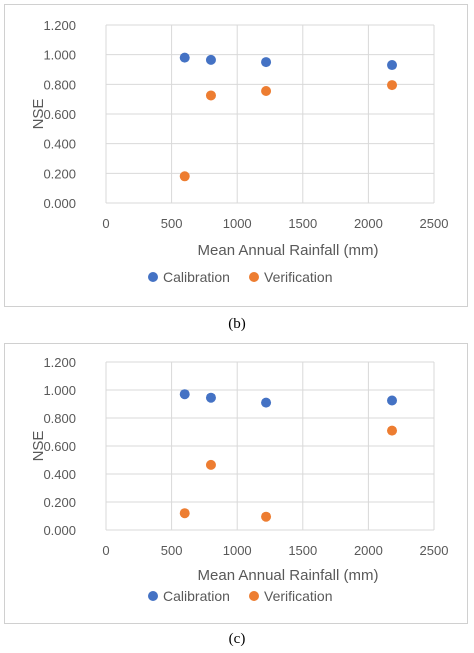  I want to click on y-tick-label-b-3: 0.600, so click(59, 114).